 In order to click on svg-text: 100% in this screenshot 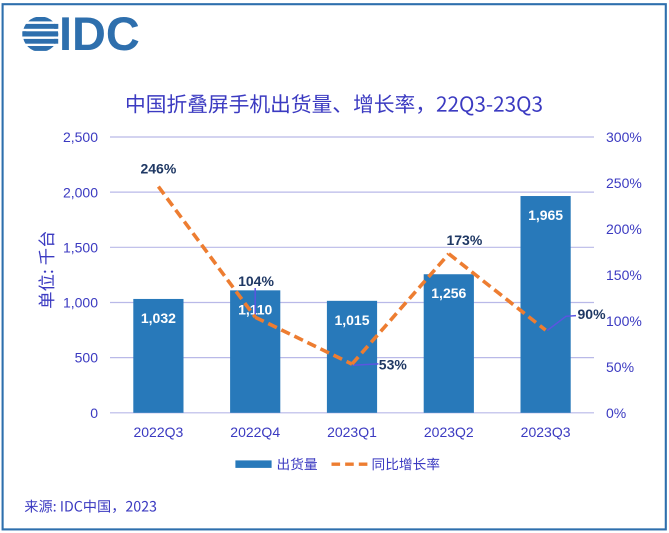, I will do `click(624, 321)`.